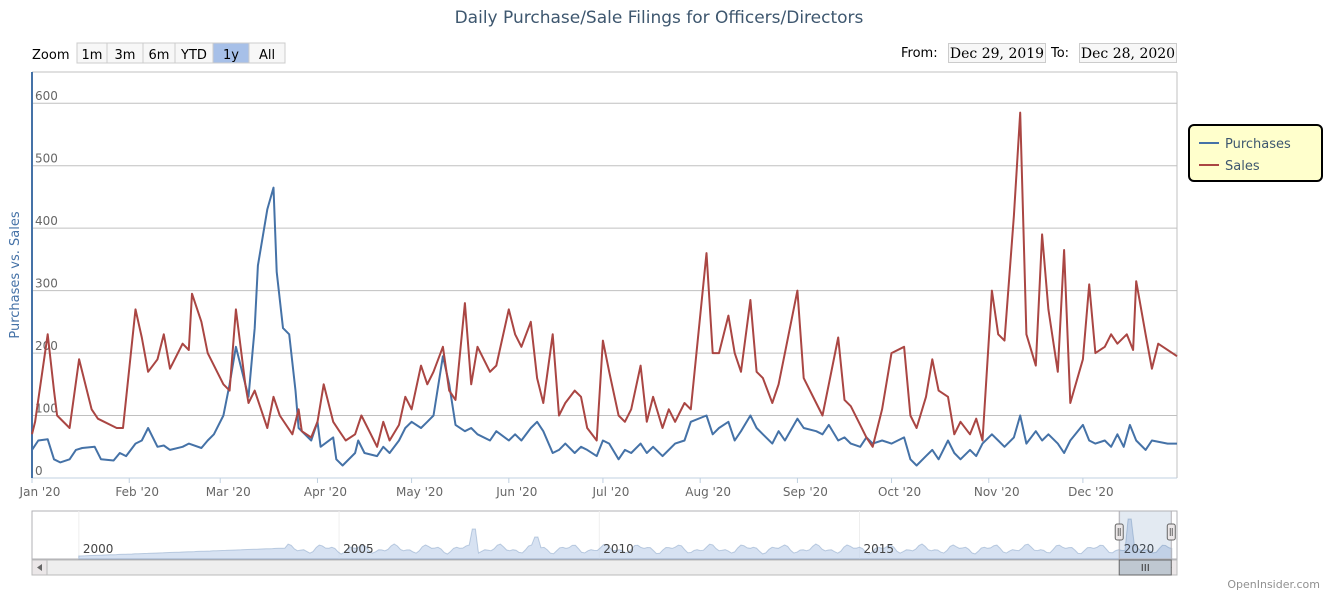  Describe the element at coordinates (1139, 549) in the screenshot. I see `navigator-label: 2020` at that location.